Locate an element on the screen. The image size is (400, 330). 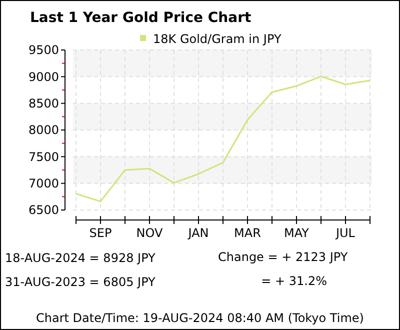
legend-label: 18K Gold/Gram in JPY is located at coordinates (217, 39).